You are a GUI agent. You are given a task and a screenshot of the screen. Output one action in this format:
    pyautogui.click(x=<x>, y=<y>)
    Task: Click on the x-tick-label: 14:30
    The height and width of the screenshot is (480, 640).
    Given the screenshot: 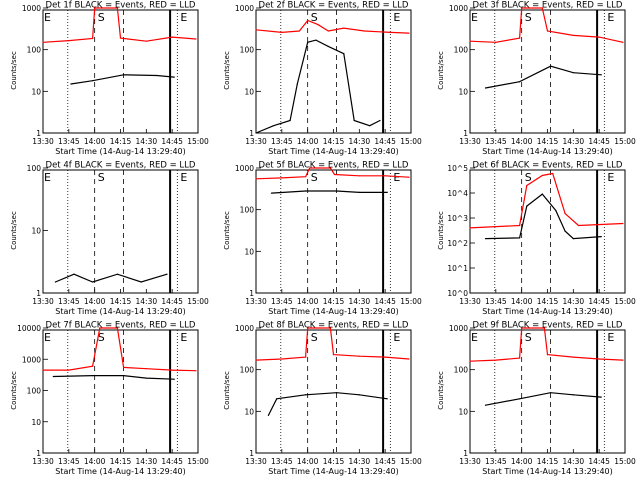 What is the action you would take?
    pyautogui.click(x=147, y=461)
    